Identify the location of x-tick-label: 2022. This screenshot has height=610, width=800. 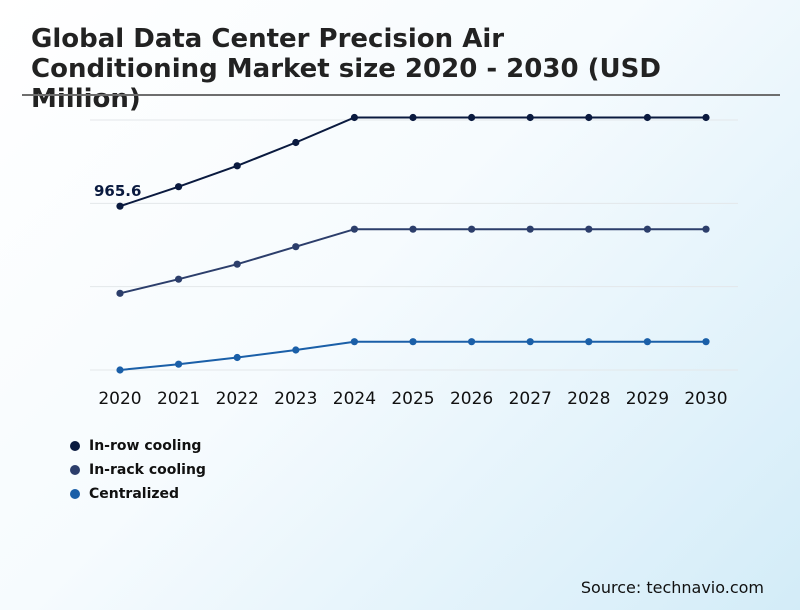
(237, 399).